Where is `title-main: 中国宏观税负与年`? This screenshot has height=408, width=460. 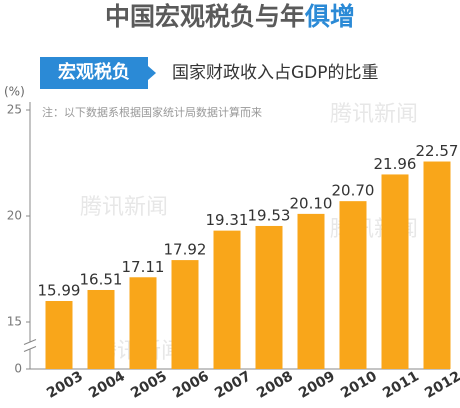
title-main: 中国宏观税负与年 is located at coordinates (205, 16).